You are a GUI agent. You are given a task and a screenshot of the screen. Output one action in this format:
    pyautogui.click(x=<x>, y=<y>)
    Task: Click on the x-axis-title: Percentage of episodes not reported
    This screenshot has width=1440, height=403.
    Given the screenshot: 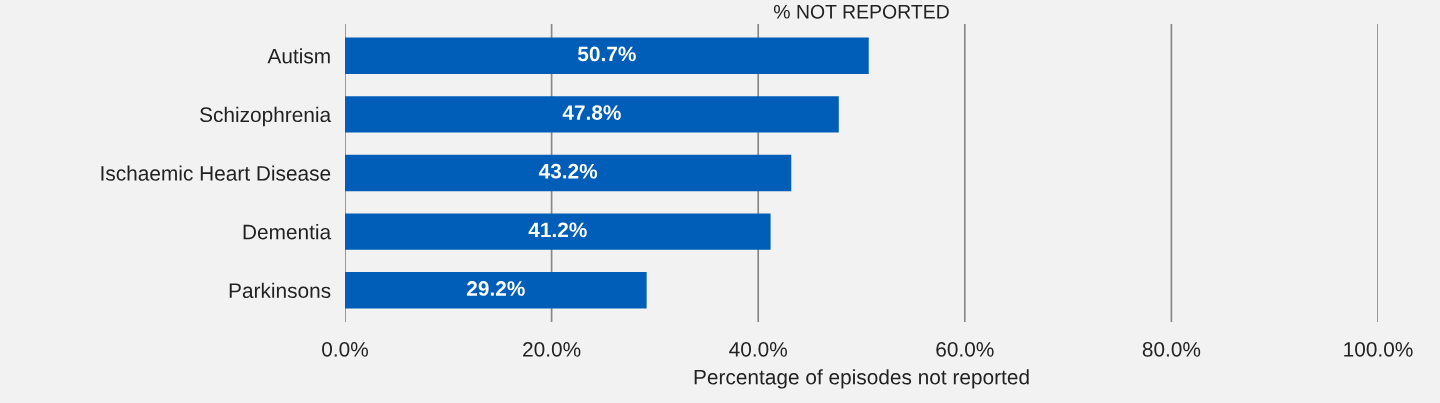 What is the action you would take?
    pyautogui.click(x=861, y=379)
    